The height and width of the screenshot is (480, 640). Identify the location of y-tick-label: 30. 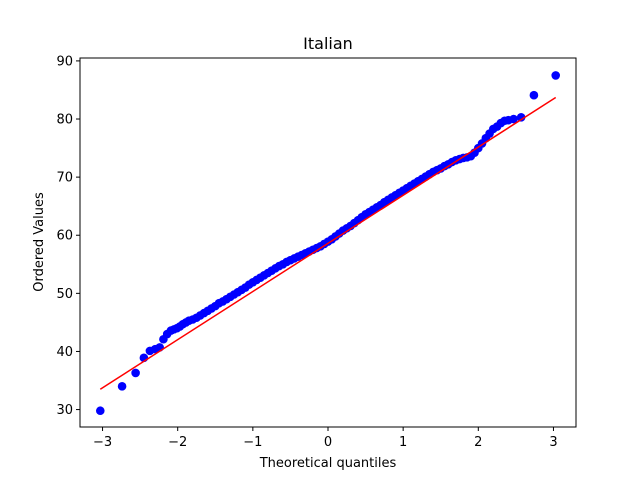
(64, 410).